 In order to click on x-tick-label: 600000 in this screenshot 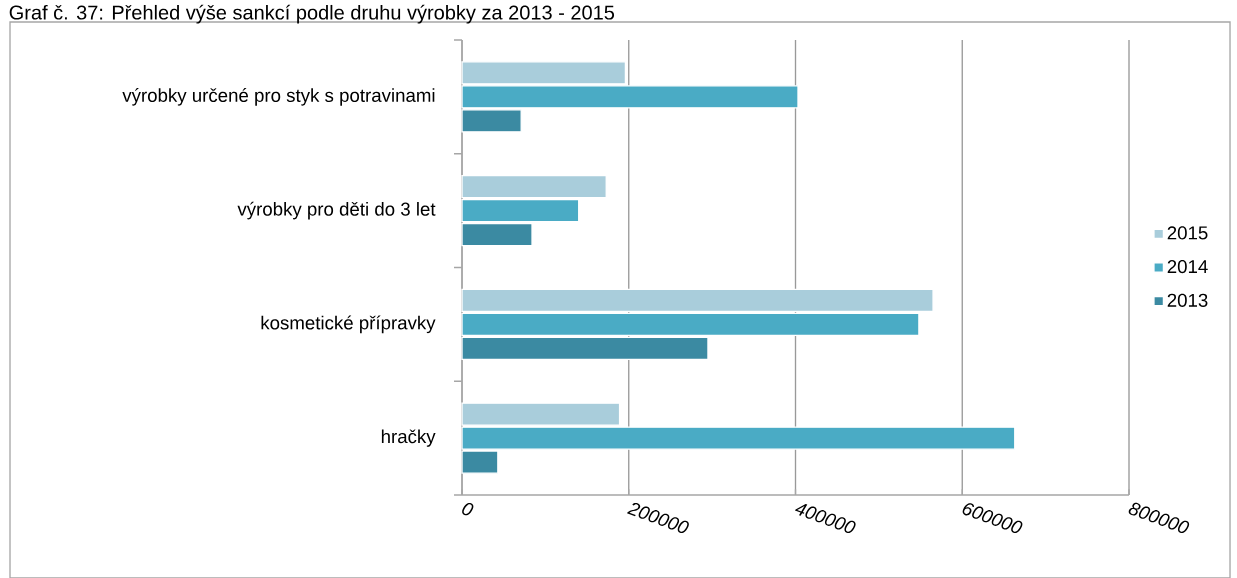, I will do `click(992, 518)`.